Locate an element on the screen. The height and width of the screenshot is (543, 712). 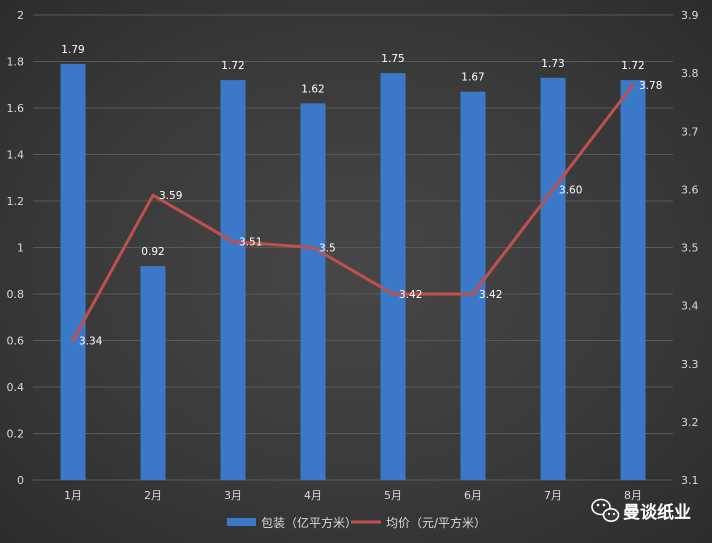
bar-data-label: 1.79 is located at coordinates (72, 50).